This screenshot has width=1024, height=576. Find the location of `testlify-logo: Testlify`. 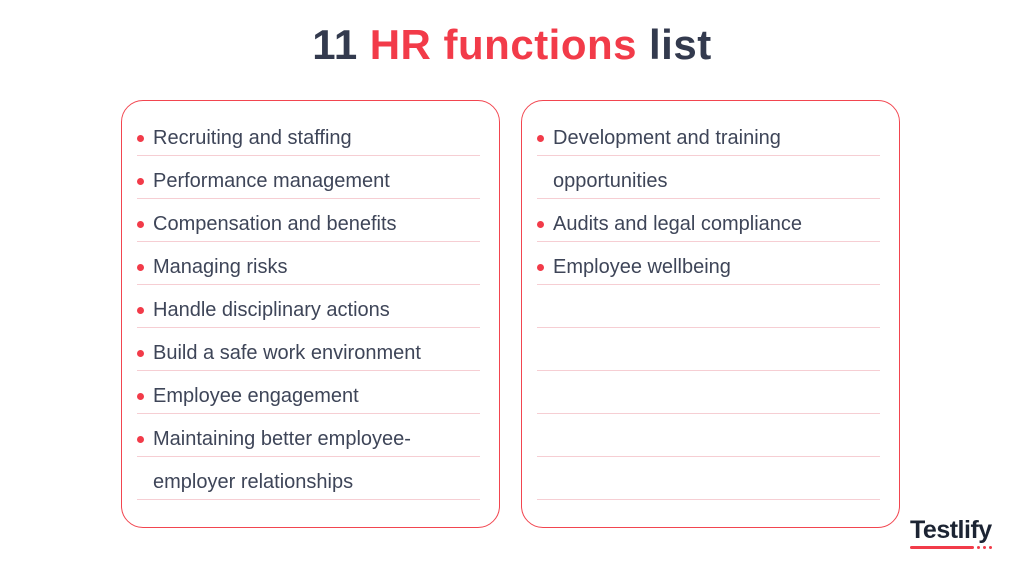

testlify-logo: Testlify is located at coordinates (951, 533).